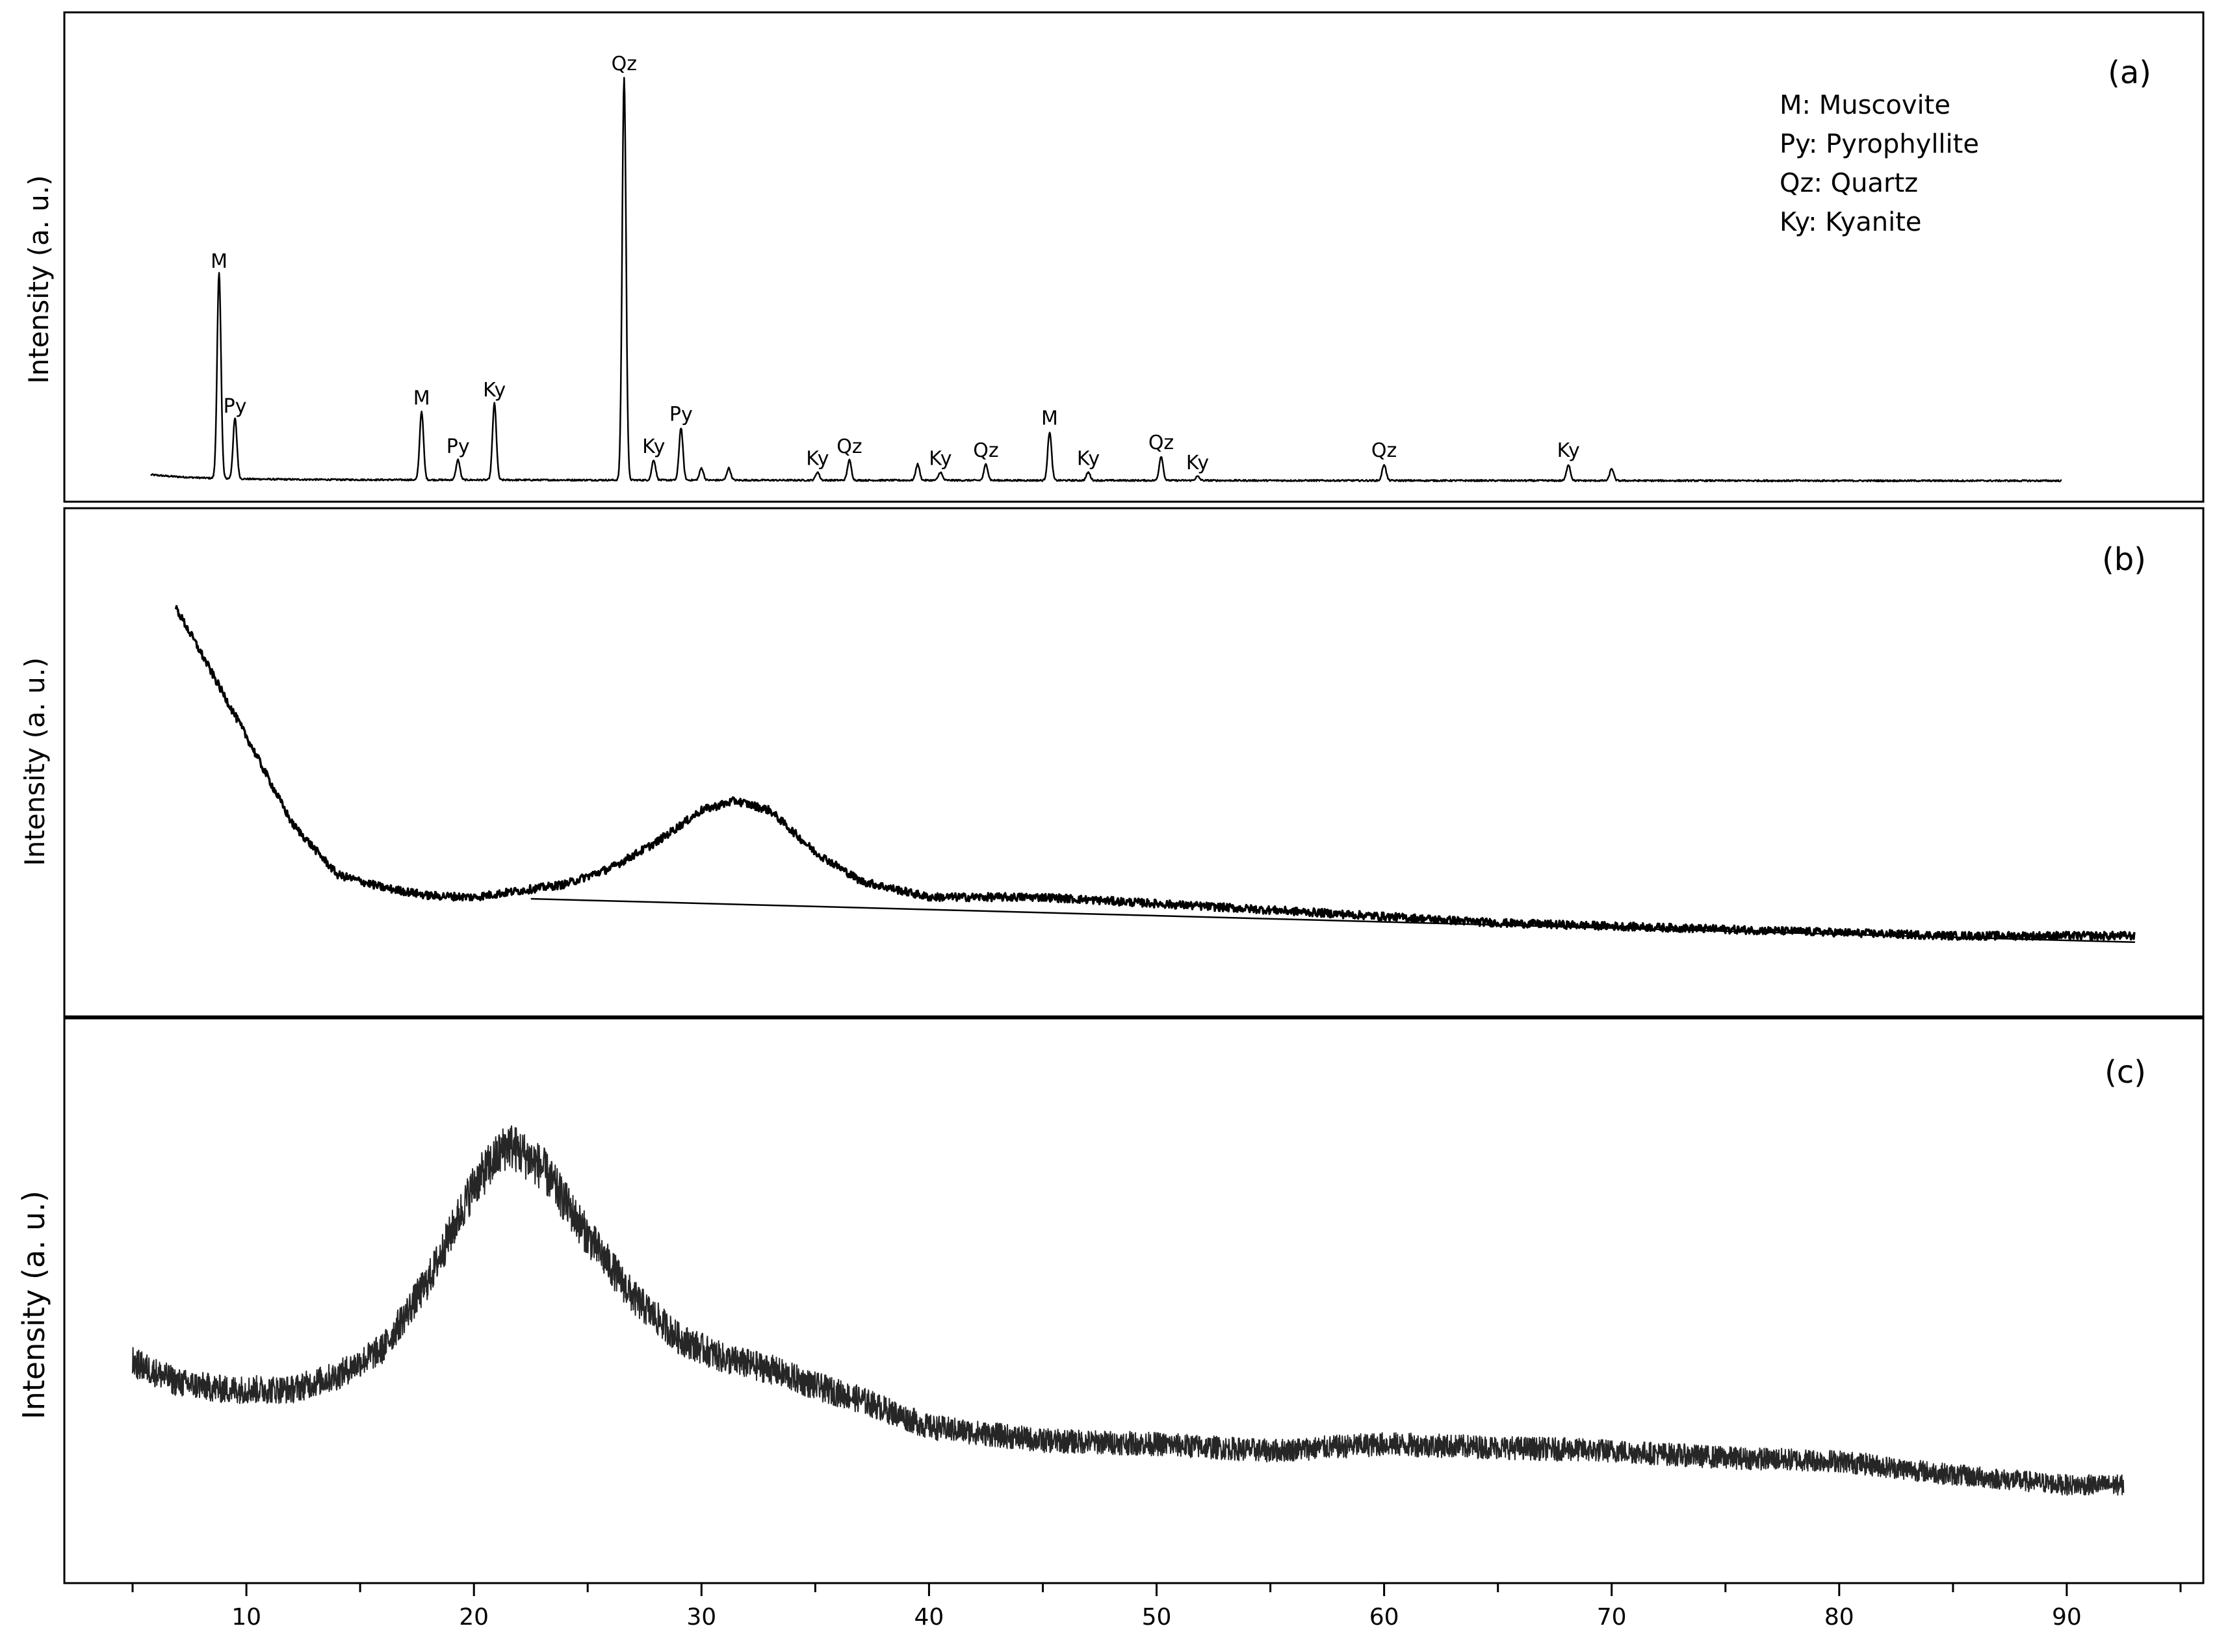 The height and width of the screenshot is (1652, 2215). I want to click on x-tick-label: 10, so click(246, 1617).